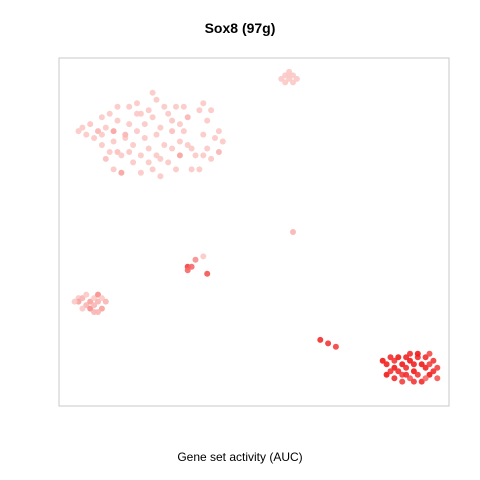  What do you see at coordinates (240, 28) in the screenshot?
I see `chart-title: Sox8 (97g)` at bounding box center [240, 28].